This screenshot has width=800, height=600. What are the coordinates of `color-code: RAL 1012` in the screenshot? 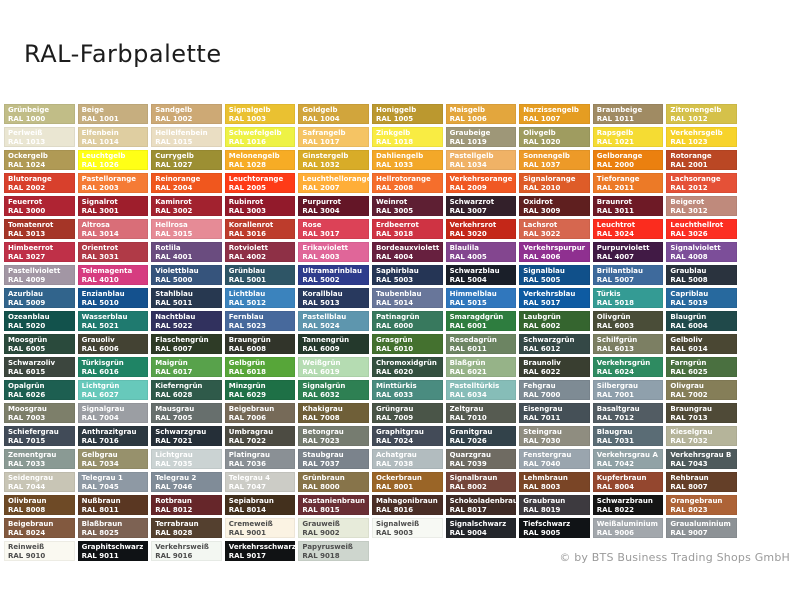 It's located at (689, 119).